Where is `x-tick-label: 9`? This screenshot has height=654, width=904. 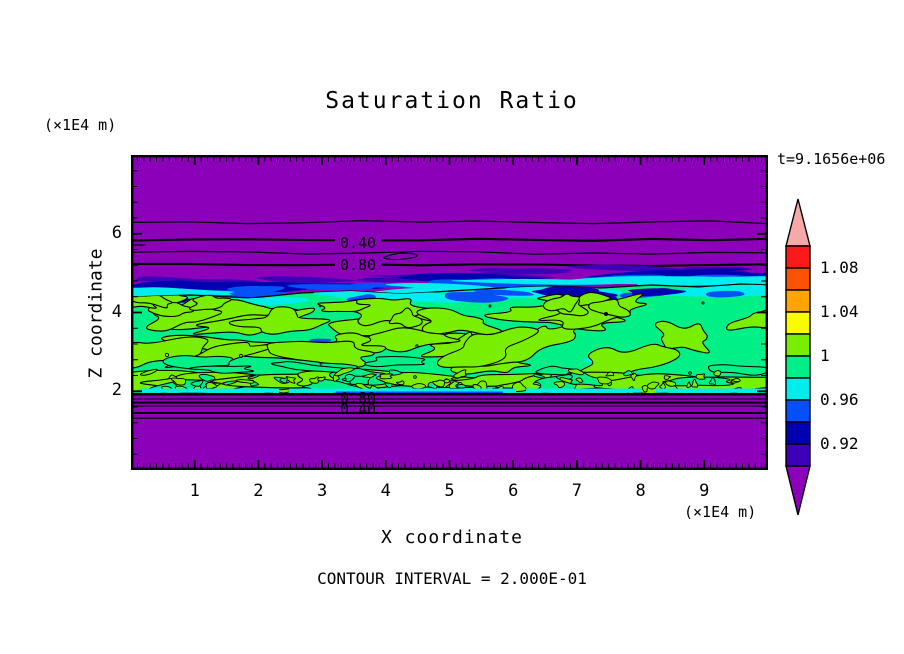
x-tick-label: 9 is located at coordinates (704, 491).